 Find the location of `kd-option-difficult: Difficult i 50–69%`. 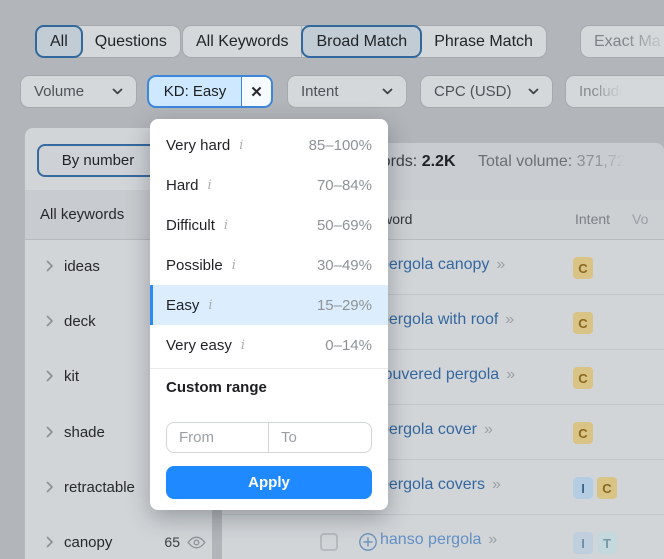

kd-option-difficult: Difficult i 50–69% is located at coordinates (269, 225).